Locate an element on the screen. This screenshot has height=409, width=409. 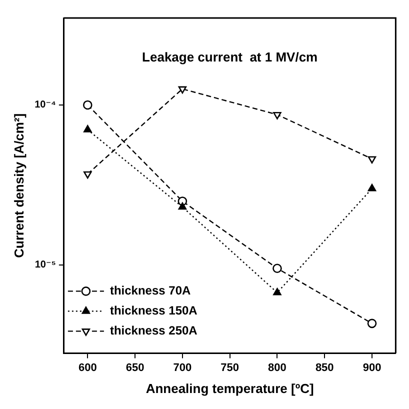
text: Leakage current at 1 MV/cm is located at coordinates (230, 57).